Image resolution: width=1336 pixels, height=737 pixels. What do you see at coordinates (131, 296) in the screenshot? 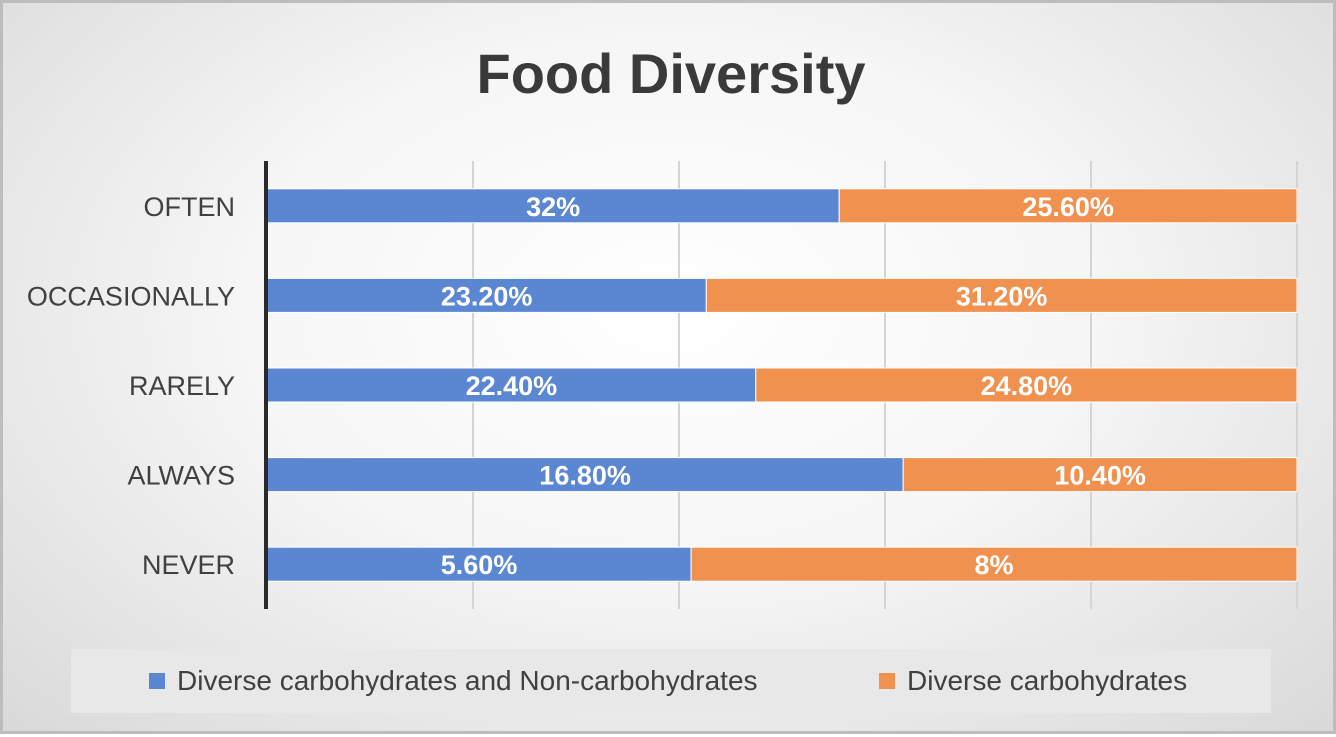
I see `category-label: OCCASIONALLY` at bounding box center [131, 296].